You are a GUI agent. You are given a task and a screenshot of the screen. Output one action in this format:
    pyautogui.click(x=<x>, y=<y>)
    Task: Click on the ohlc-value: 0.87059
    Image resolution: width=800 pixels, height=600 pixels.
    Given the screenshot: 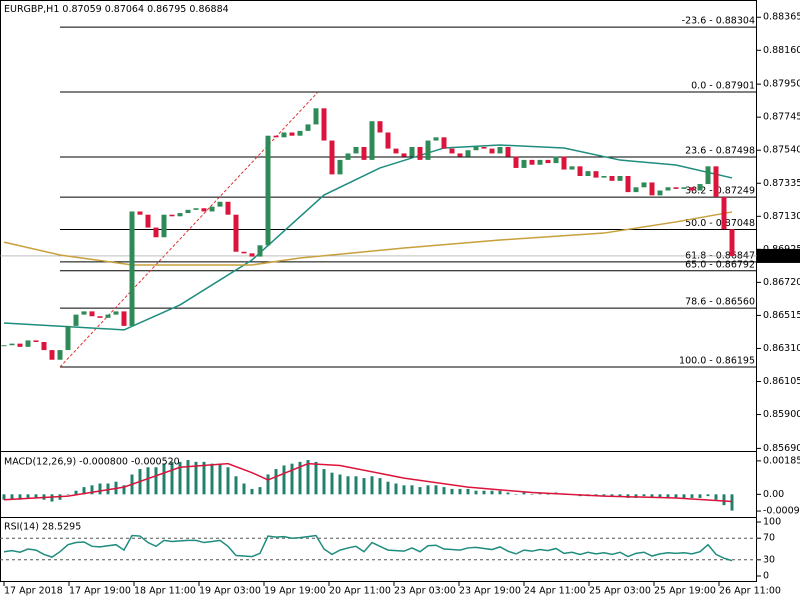 What is the action you would take?
    pyautogui.click(x=81, y=9)
    